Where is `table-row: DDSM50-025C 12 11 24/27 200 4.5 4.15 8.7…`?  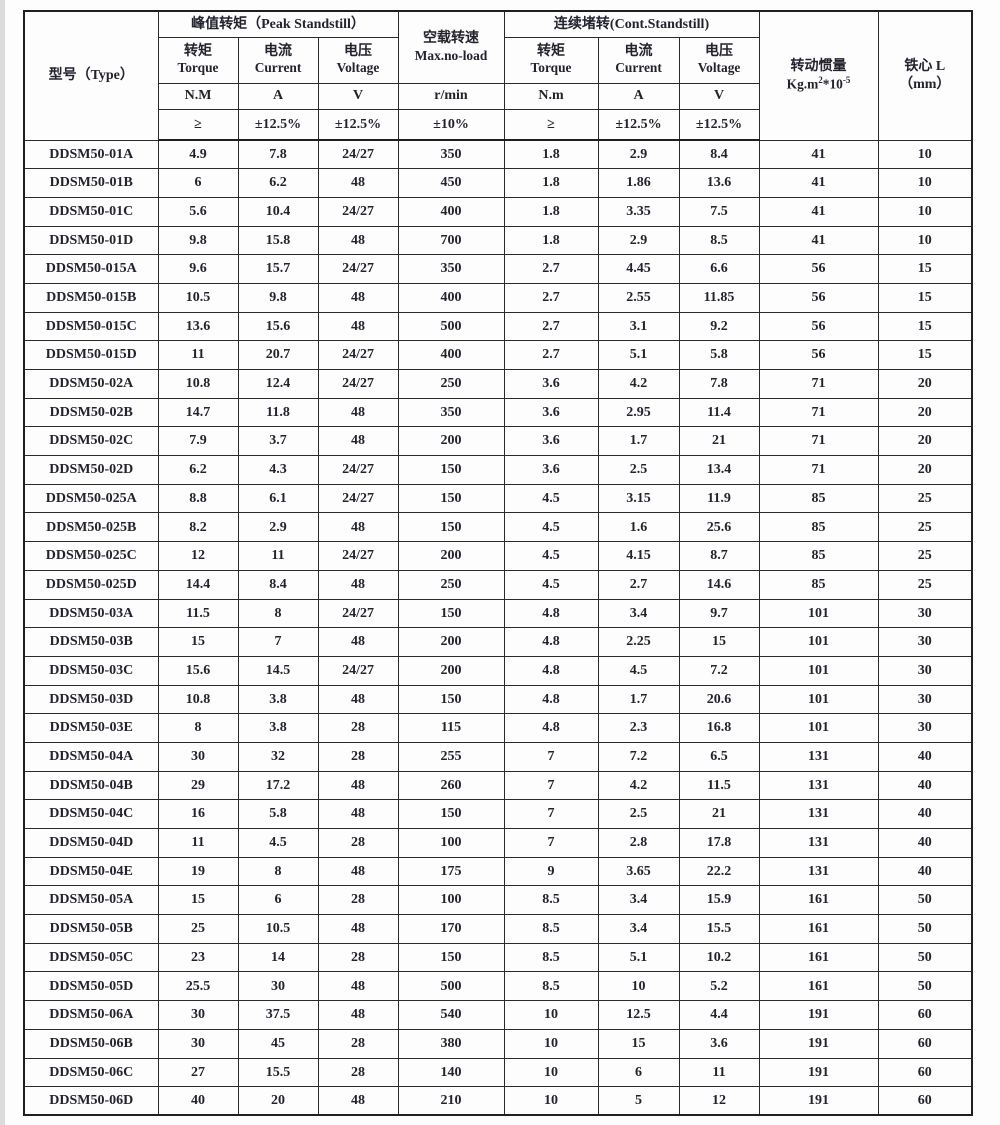
table-row: DDSM50-025C 12 11 24/27 200 4.5 4.15 8.7… is located at coordinates (498, 556).